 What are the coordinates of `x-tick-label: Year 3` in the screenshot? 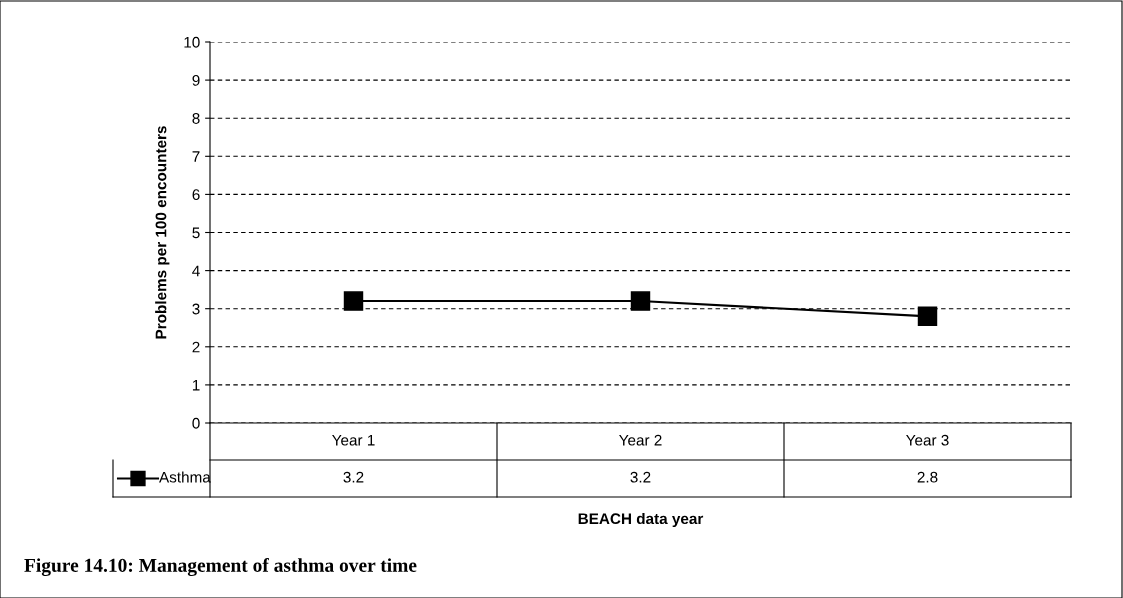 It's located at (927, 440).